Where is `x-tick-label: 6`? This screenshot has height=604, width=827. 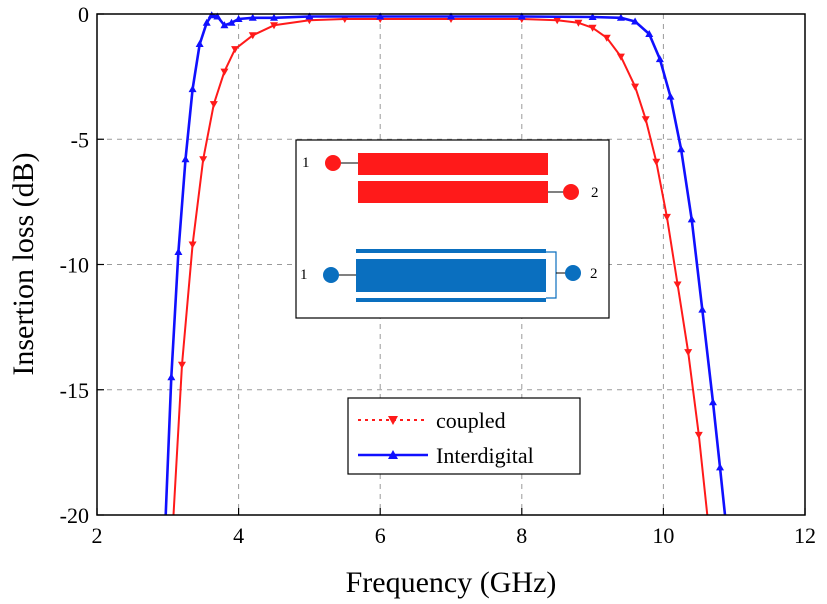 x-tick-label: 6 is located at coordinates (380, 535).